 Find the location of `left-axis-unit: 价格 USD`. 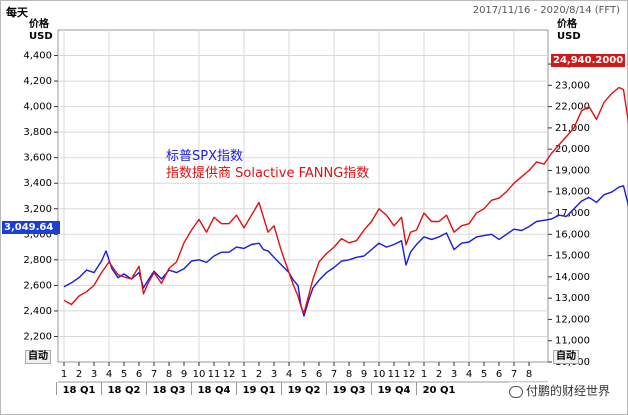

left-axis-unit: 价格 USD is located at coordinates (42, 31).